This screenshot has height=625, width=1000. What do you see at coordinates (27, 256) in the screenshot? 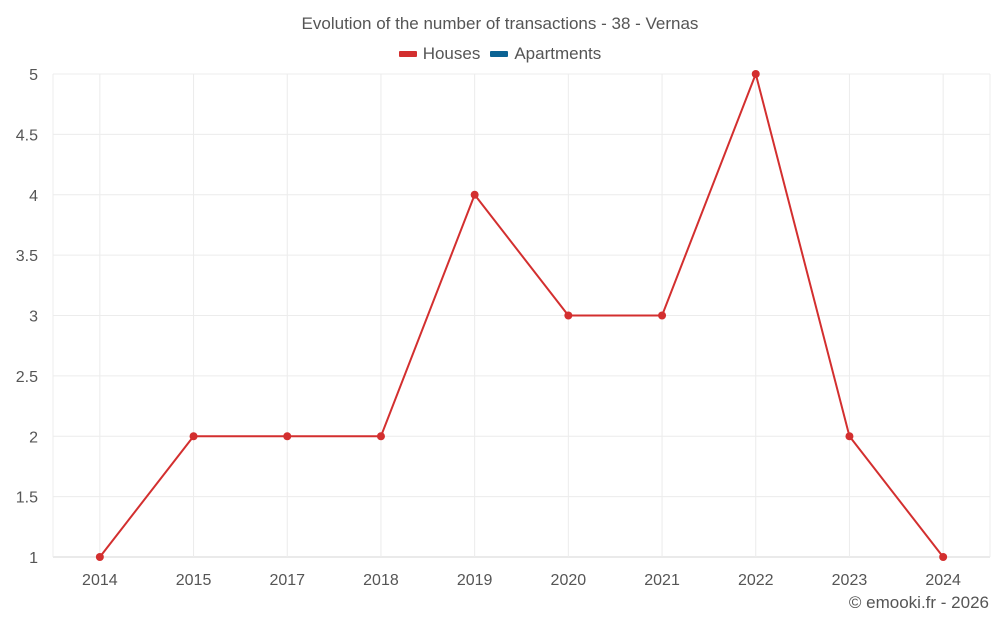
I see `y-tick-label: 3.5` at bounding box center [27, 256].